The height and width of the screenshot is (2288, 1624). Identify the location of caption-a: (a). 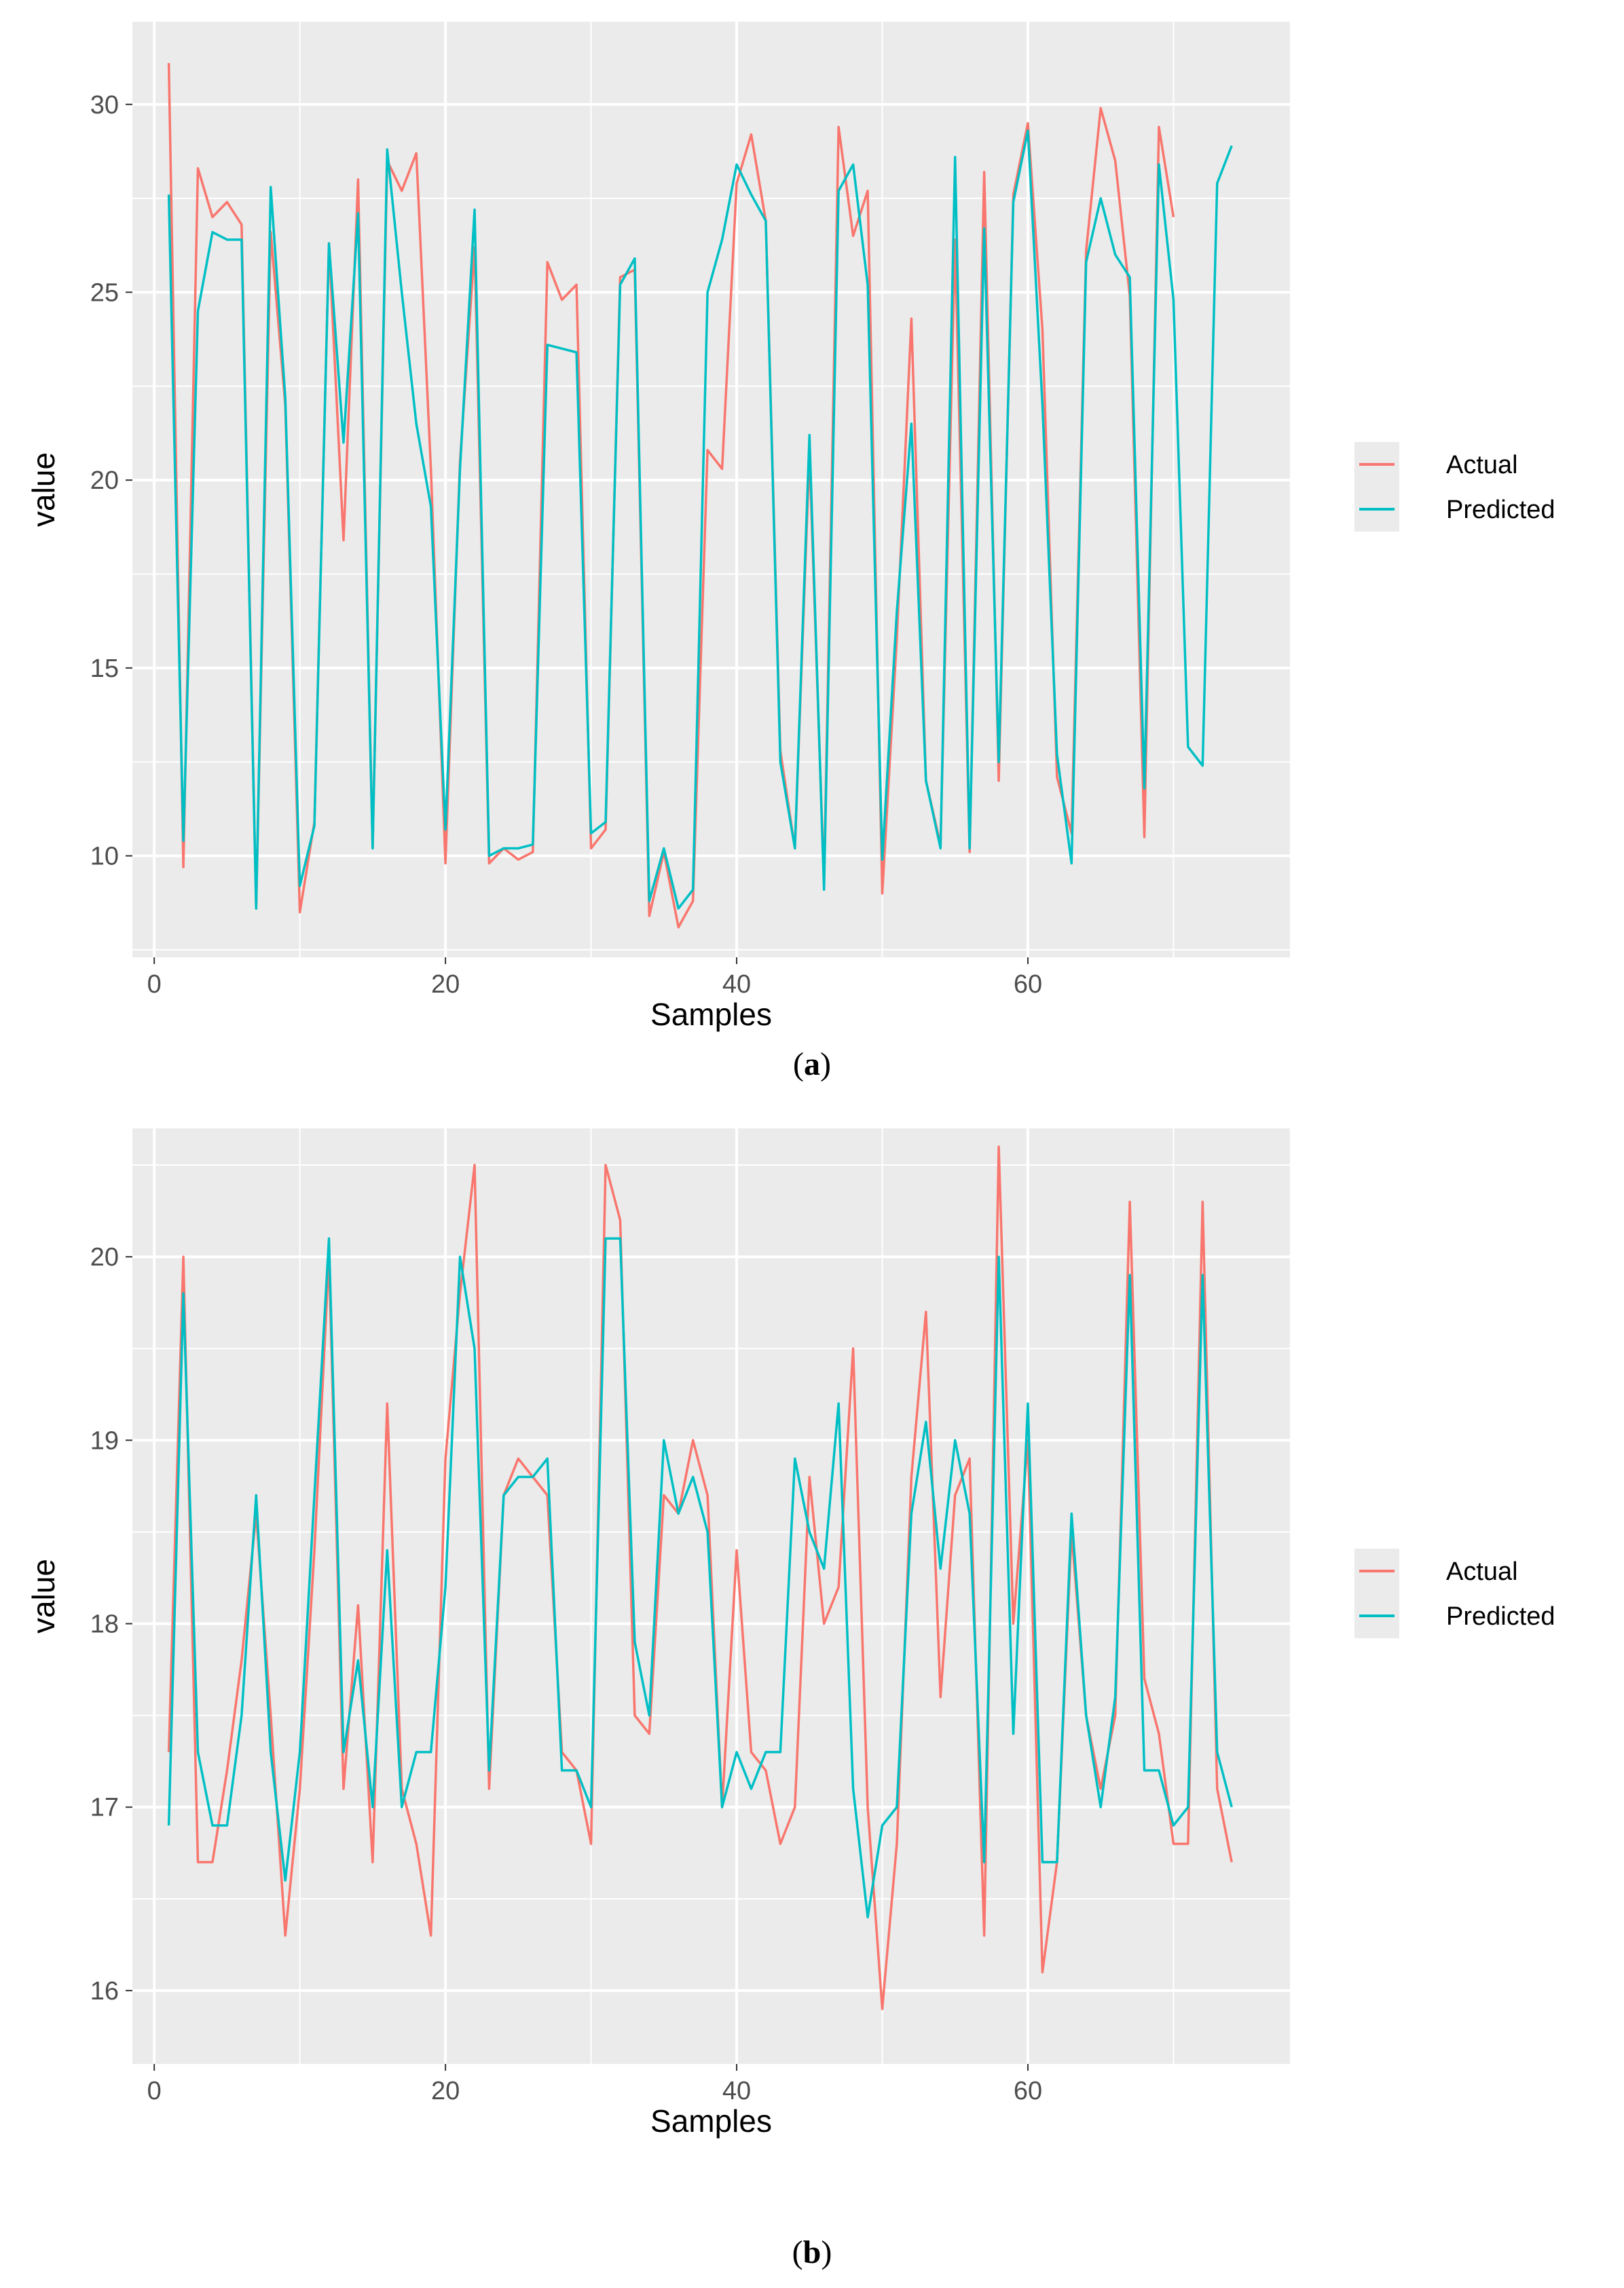
(812, 1064).